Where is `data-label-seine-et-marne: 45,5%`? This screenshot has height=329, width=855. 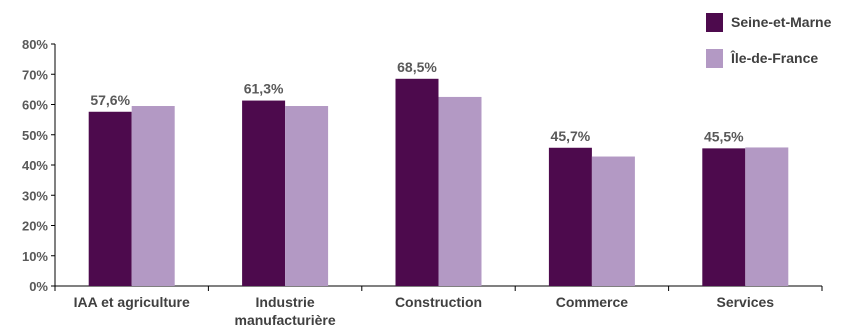
data-label-seine-et-marne: 45,5% is located at coordinates (724, 136).